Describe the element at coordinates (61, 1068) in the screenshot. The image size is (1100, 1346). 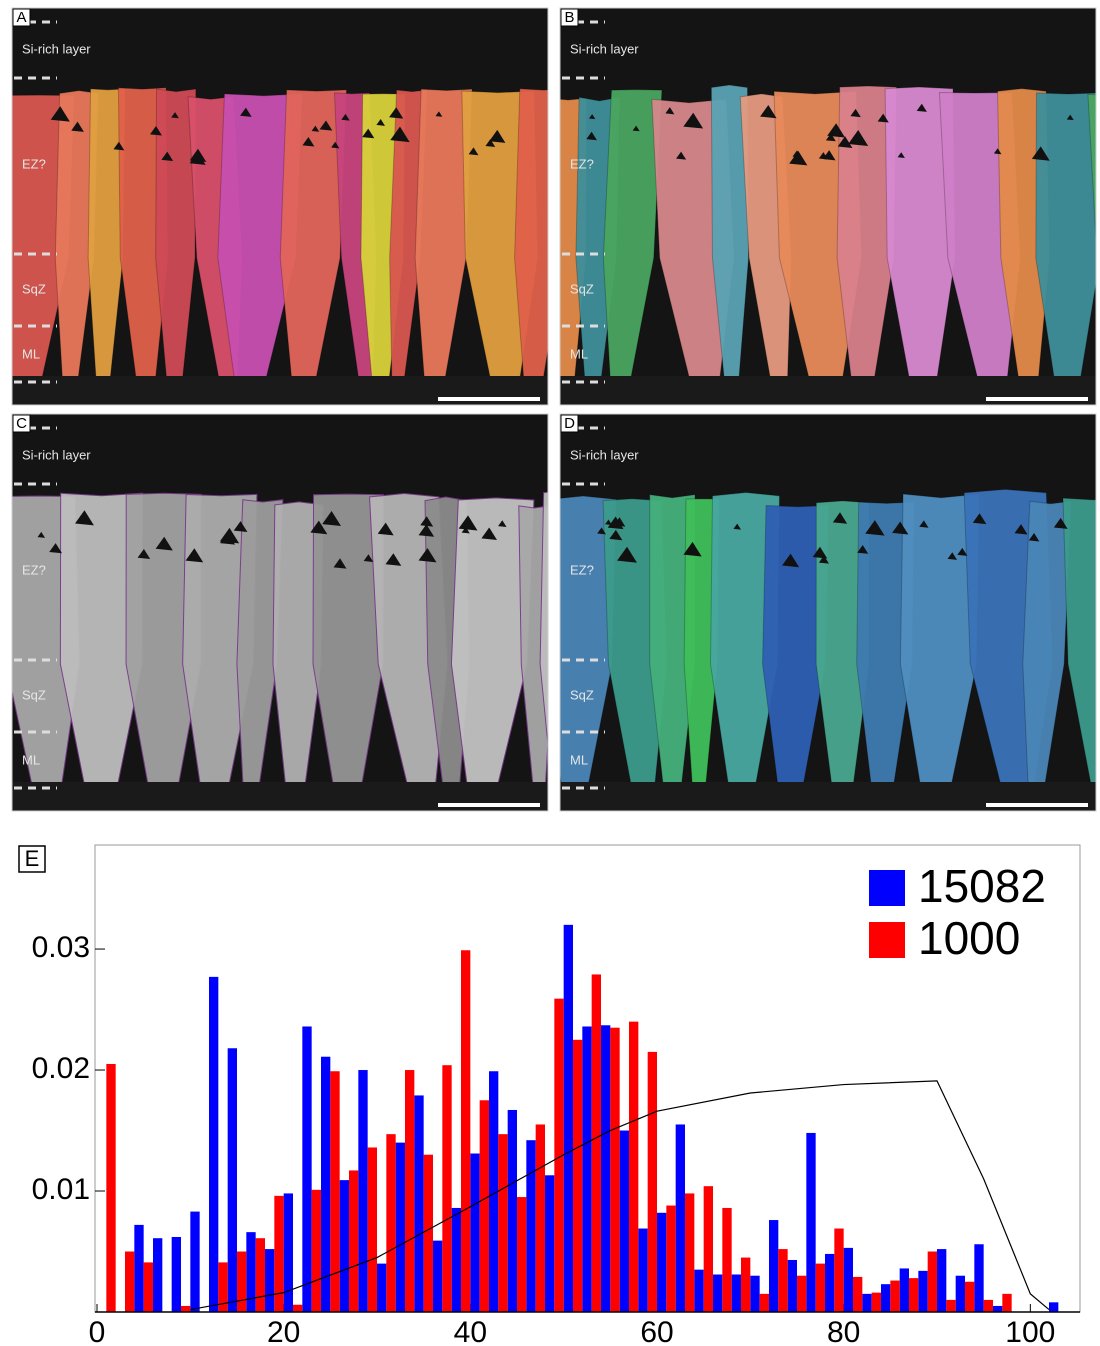
I see `y-tick-label: 0.02` at that location.